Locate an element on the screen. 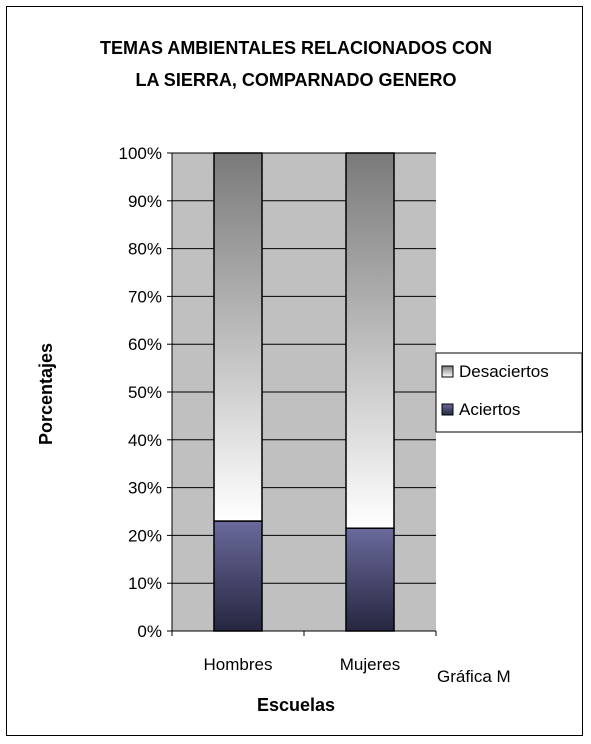 This screenshot has width=591, height=744. chart-title-line-1: TEMAS AMBIENTALES RELACIONADOS CON is located at coordinates (296, 48).